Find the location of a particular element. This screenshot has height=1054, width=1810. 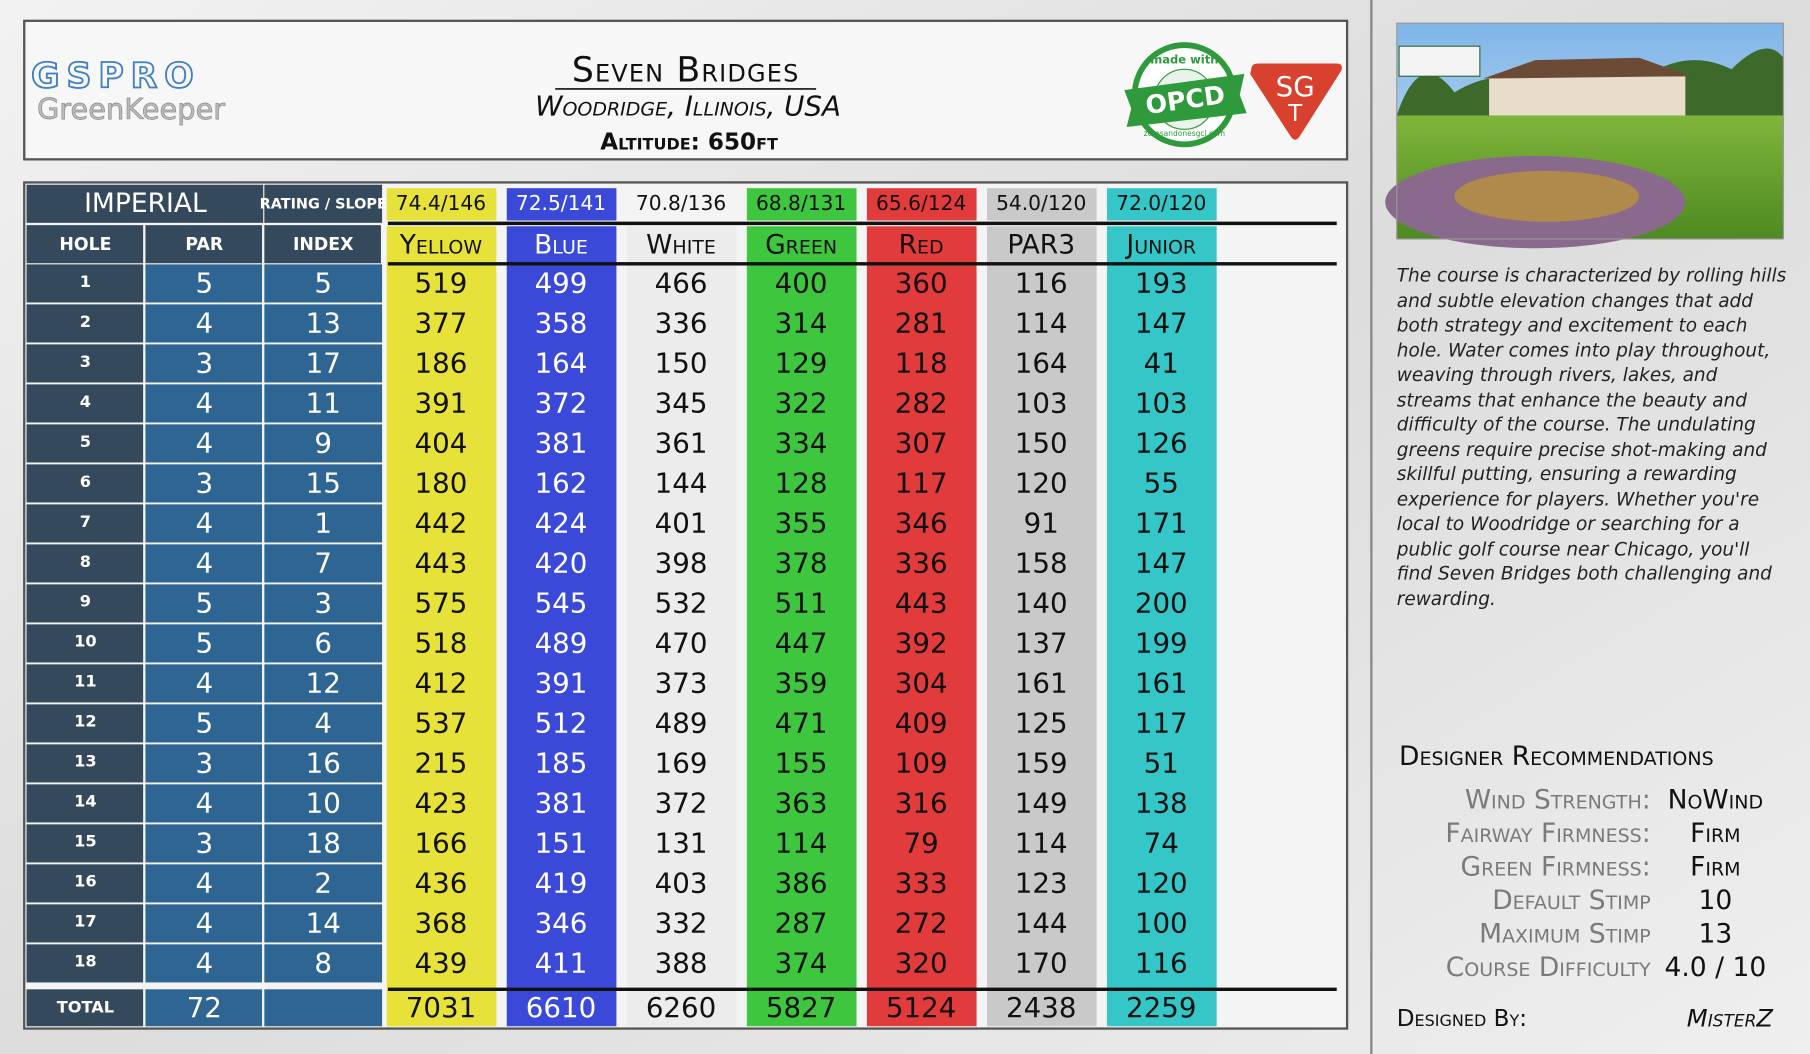

yardage: 129 is located at coordinates (801, 363).